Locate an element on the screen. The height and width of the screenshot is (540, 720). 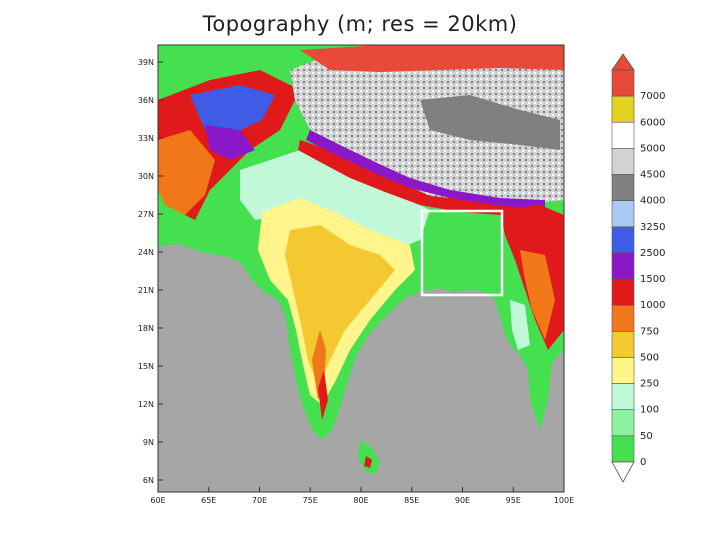
lat-tick-label: 39N is located at coordinates (146, 62).